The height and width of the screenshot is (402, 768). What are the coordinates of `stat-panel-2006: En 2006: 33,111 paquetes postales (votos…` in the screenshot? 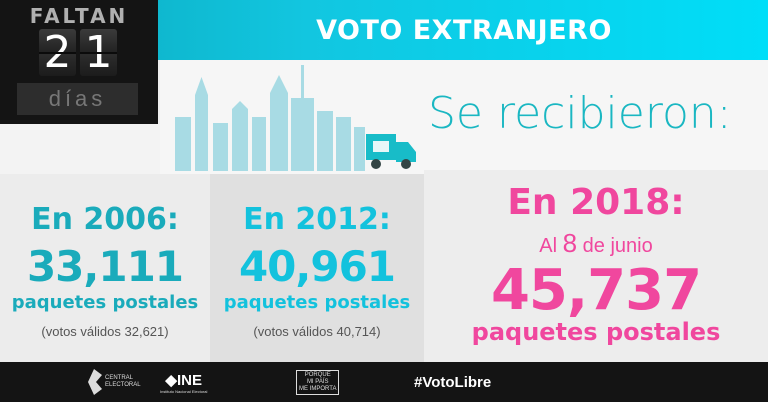 It's located at (105, 268).